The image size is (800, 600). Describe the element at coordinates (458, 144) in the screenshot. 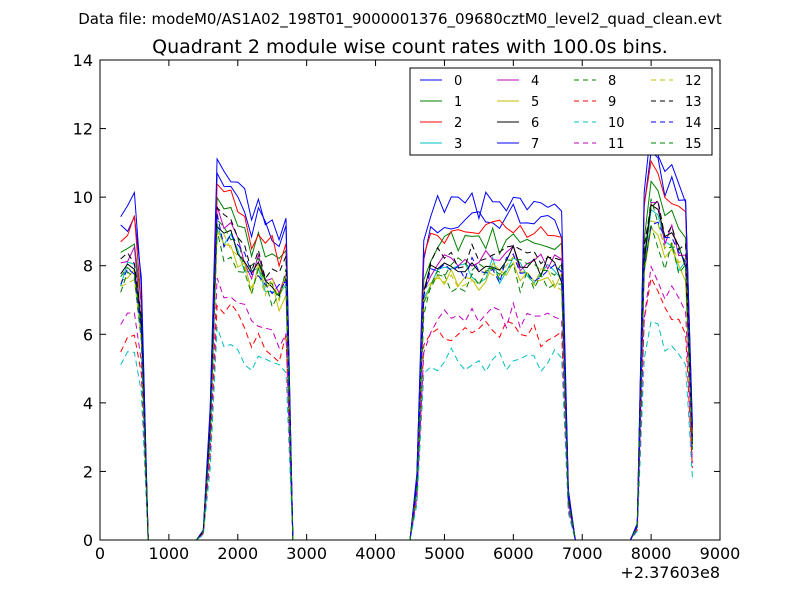

I see `legend-label-3: 3` at that location.